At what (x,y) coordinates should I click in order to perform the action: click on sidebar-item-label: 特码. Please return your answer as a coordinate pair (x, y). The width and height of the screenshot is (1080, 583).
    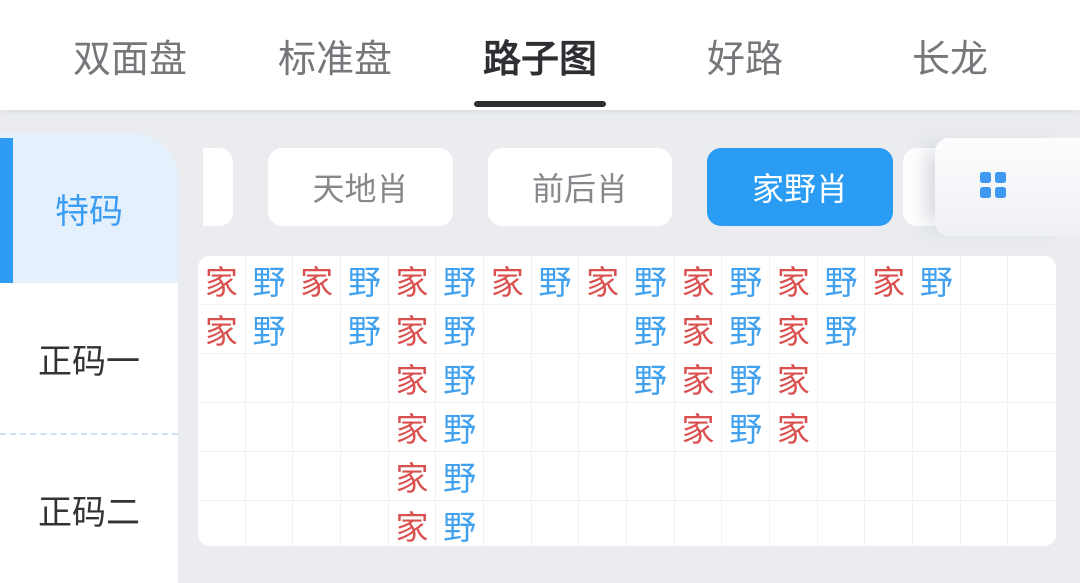
    Looking at the image, I should click on (89, 211).